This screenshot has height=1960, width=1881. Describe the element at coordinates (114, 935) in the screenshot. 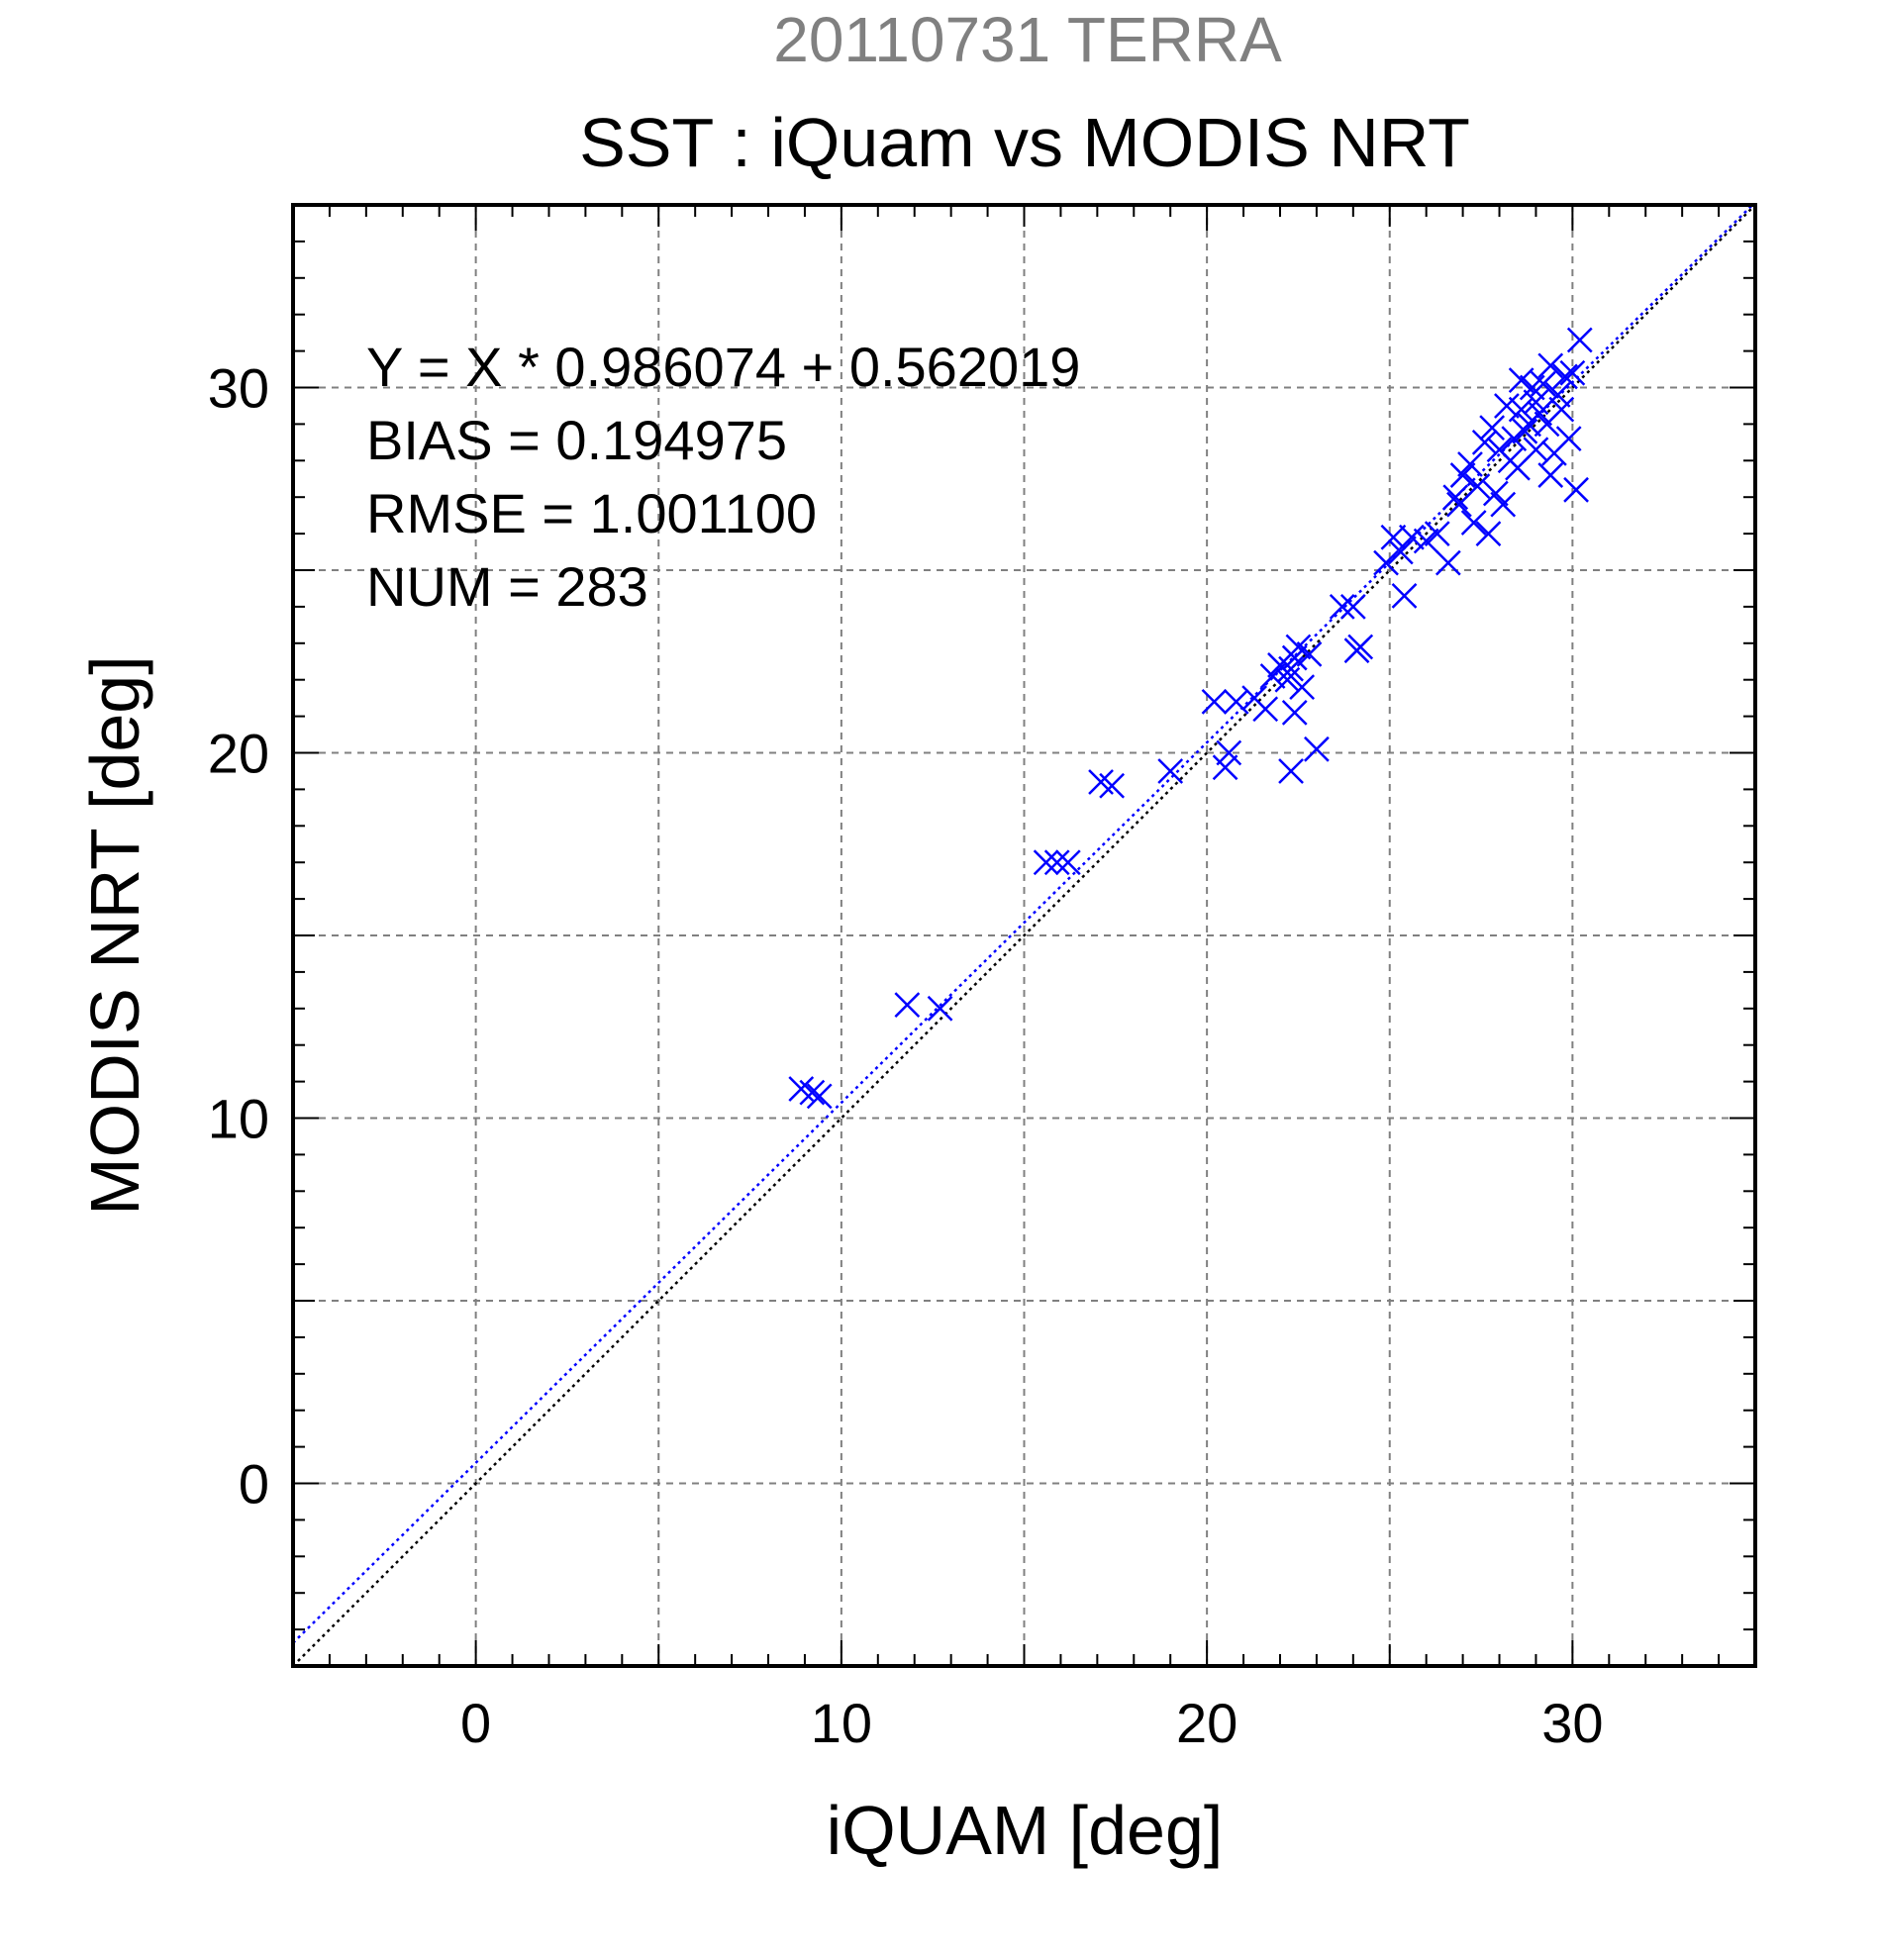

I see `y-axis-label: MODIS NRT [deg]` at that location.